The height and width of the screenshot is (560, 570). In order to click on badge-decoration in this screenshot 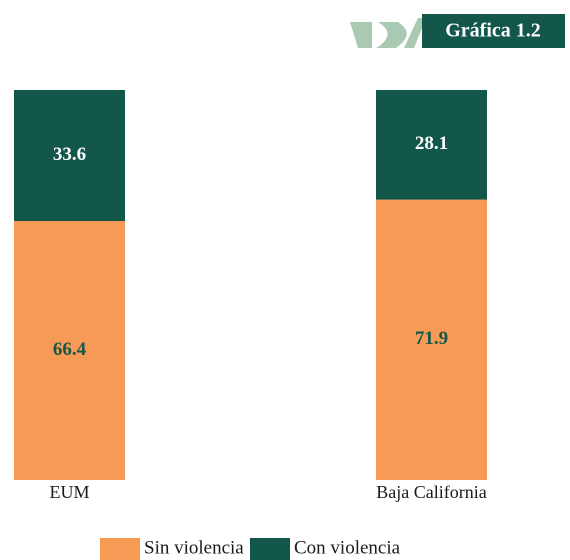, I will do `click(388, 33)`.